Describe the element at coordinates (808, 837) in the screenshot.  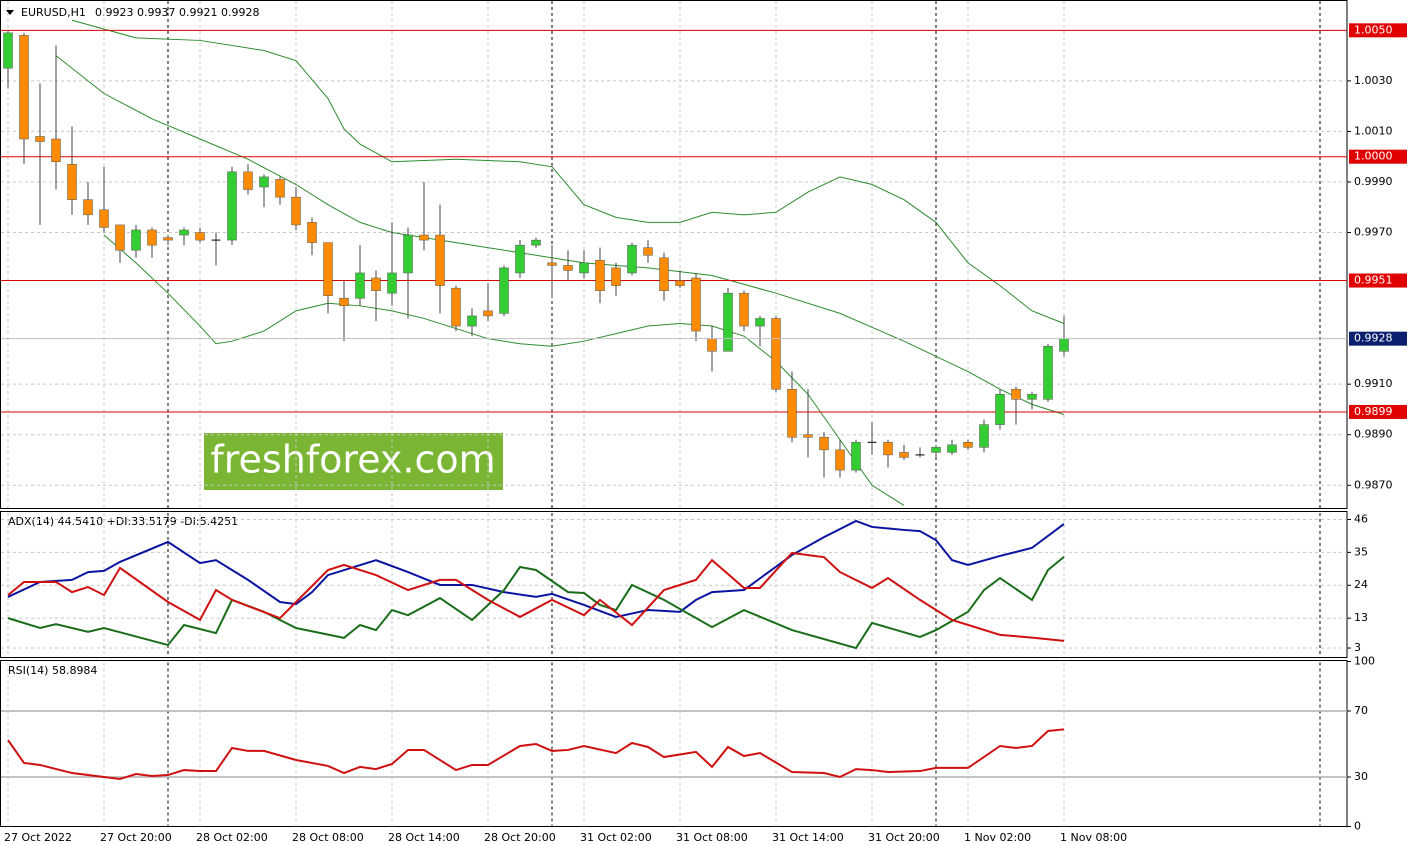
I see `x-tick-label: 31 Oct 14:00` at that location.